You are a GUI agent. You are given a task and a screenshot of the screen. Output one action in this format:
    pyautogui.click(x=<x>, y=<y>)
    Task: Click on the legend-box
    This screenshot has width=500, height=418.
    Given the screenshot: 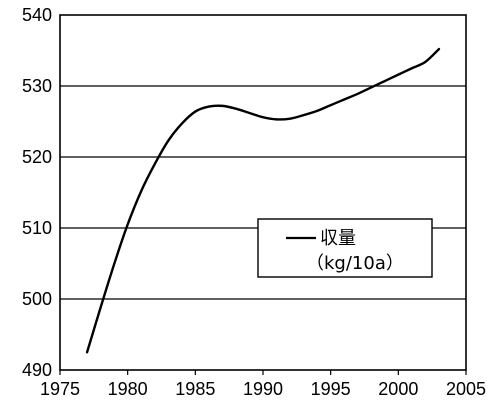 What is the action you would take?
    pyautogui.click(x=345, y=248)
    